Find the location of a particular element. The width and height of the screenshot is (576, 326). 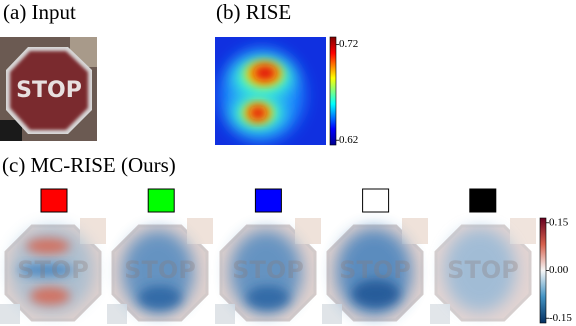

colorbar-tick-label: 0.62 is located at coordinates (348, 140).